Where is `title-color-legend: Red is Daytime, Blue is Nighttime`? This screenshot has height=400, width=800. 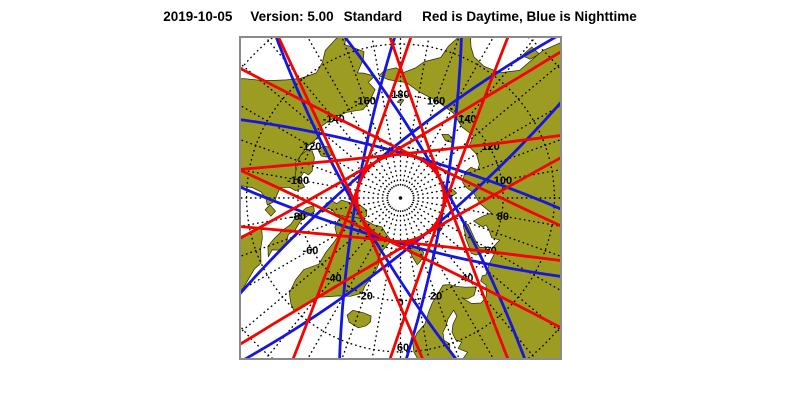
title-color-legend: Red is Daytime, Blue is Nighttime is located at coordinates (529, 16).